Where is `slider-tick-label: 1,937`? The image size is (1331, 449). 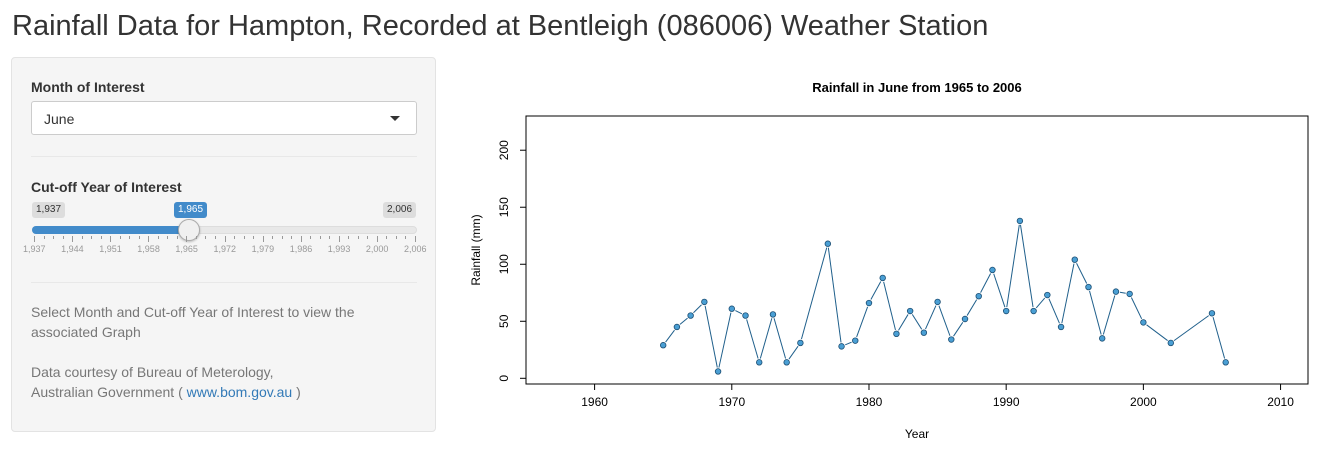
slider-tick-label: 1,937 is located at coordinates (34, 249).